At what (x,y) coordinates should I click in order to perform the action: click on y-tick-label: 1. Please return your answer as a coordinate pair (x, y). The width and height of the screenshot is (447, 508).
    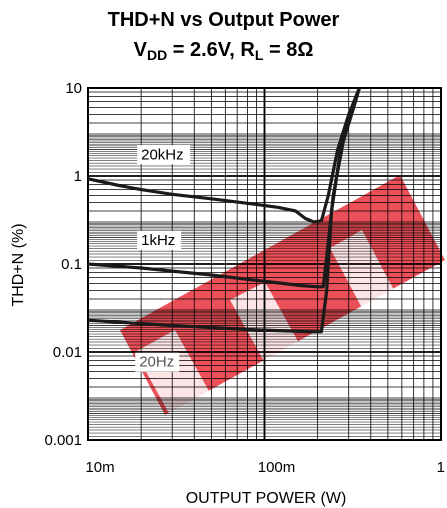
    Looking at the image, I should click on (78, 176).